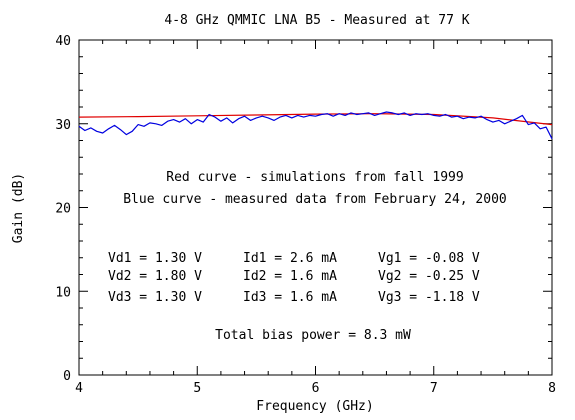  I want to click on bias-value: Vd1 = 1.30 V, so click(155, 258).